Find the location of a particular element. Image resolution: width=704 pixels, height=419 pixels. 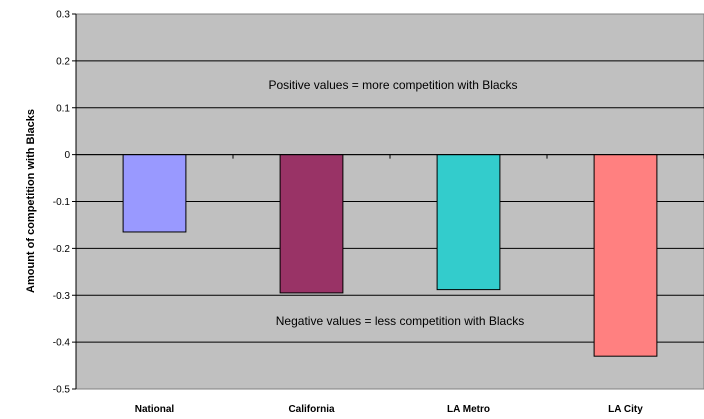

y-tick-label: -0.1 is located at coordinates (62, 202).